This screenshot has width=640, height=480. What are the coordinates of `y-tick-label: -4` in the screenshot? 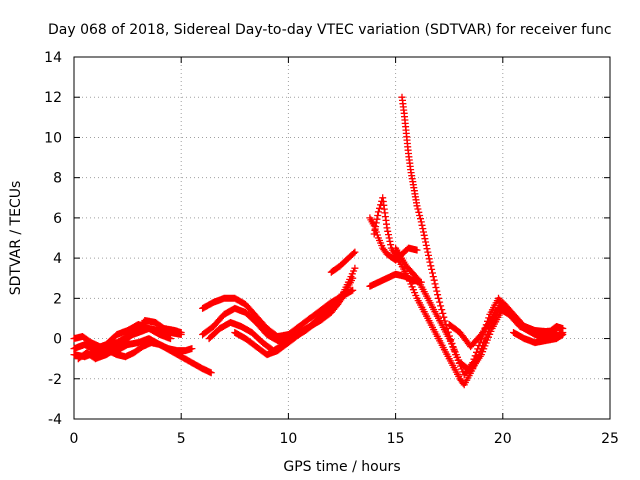 It's located at (55, 420).